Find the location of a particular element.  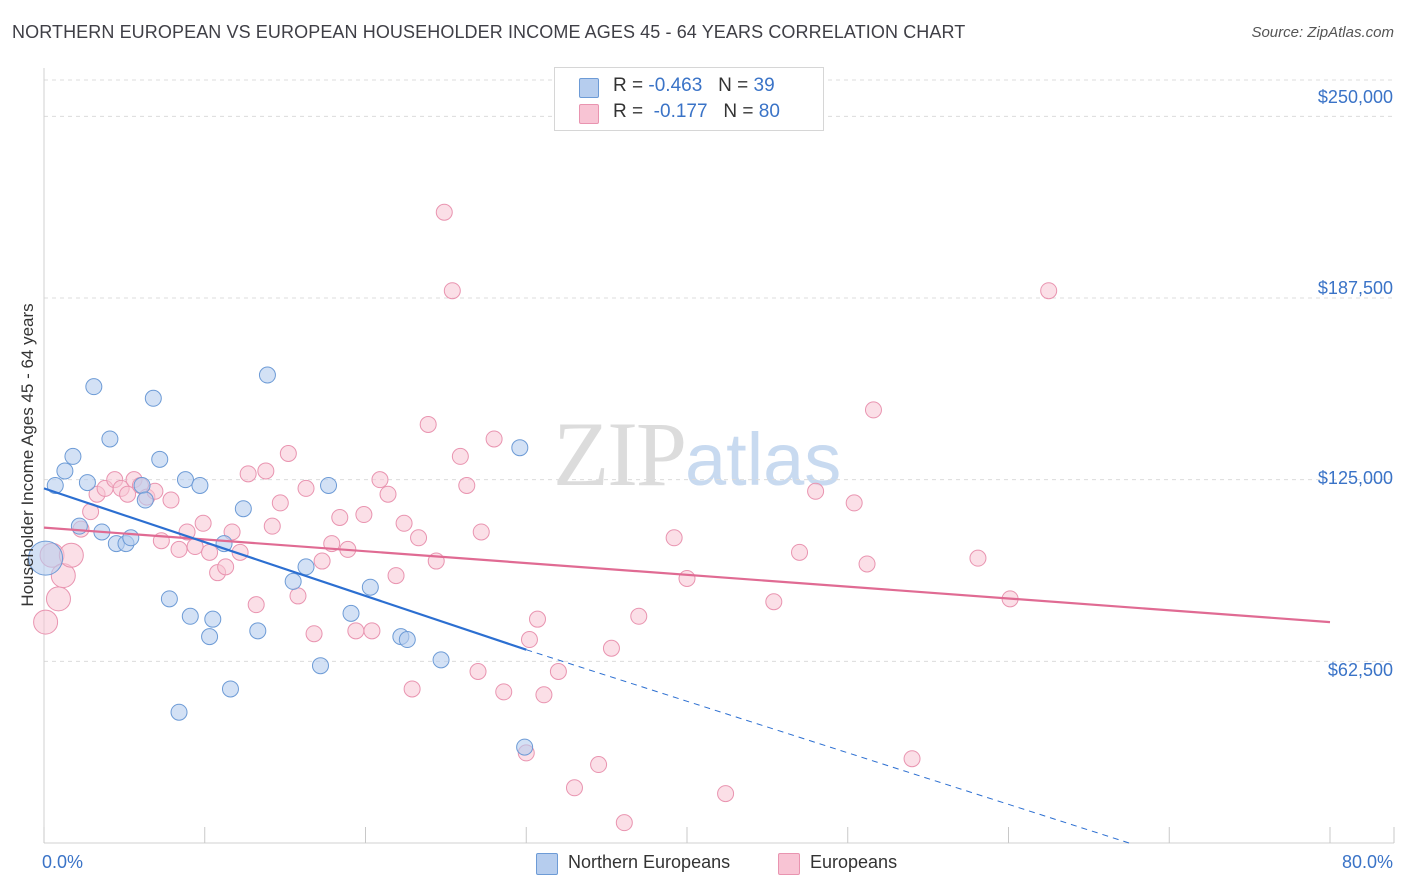

legend-n-value-pink: 80 is located at coordinates (769, 111).